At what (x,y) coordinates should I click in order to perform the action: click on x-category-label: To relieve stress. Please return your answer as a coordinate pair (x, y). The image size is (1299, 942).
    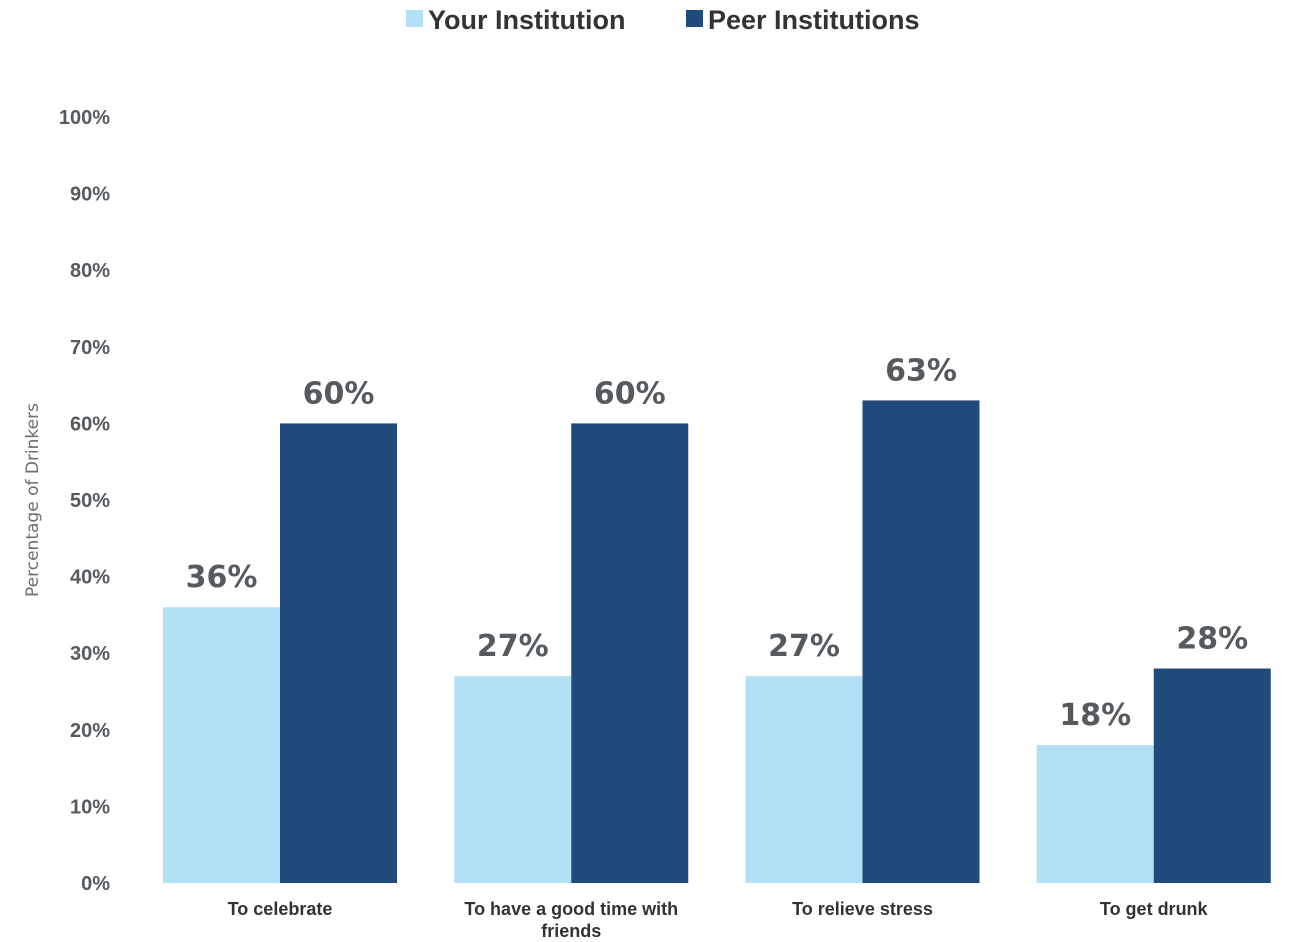
    Looking at the image, I should click on (862, 909).